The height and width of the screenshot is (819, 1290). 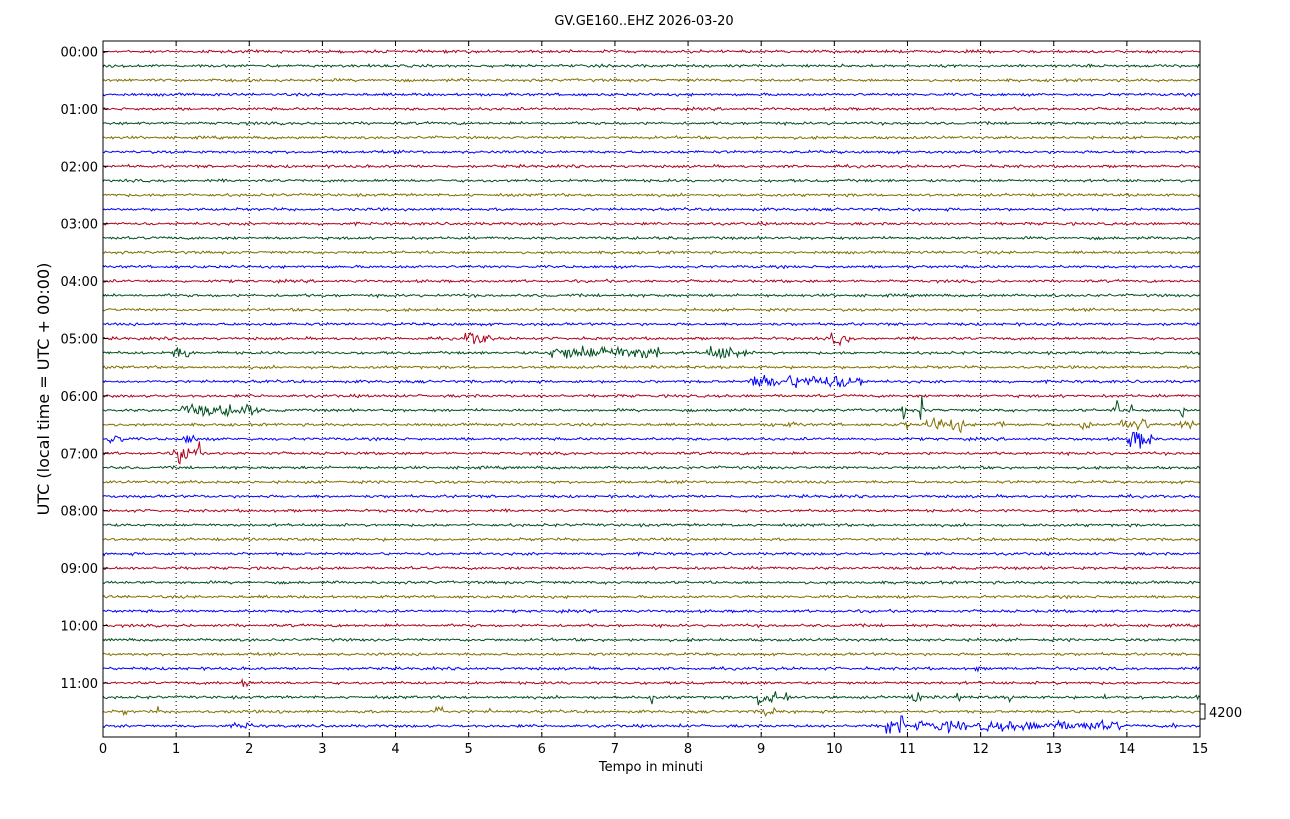 What do you see at coordinates (79, 397) in the screenshot?
I see `y-tick-label: 06:00` at bounding box center [79, 397].